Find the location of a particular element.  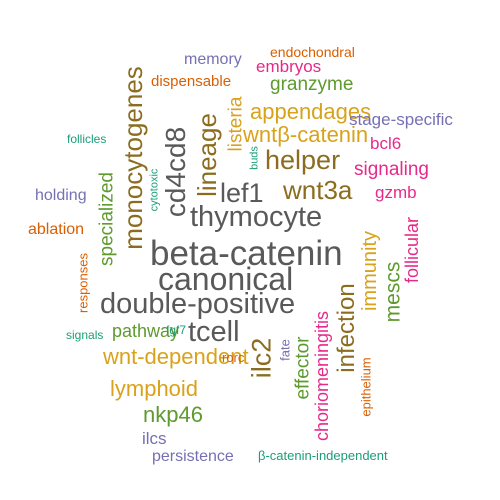

word-holding: holding is located at coordinates (61, 195).